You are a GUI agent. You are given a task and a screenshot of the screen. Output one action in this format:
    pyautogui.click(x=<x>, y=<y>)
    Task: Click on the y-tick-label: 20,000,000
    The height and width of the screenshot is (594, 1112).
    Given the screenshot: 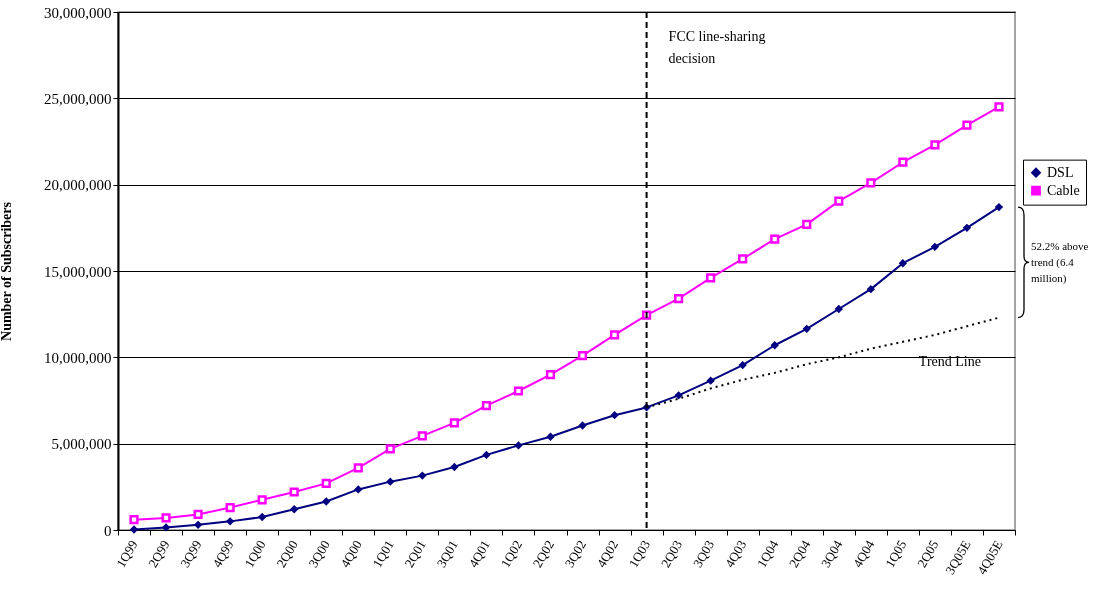 What is the action you would take?
    pyautogui.click(x=78, y=185)
    